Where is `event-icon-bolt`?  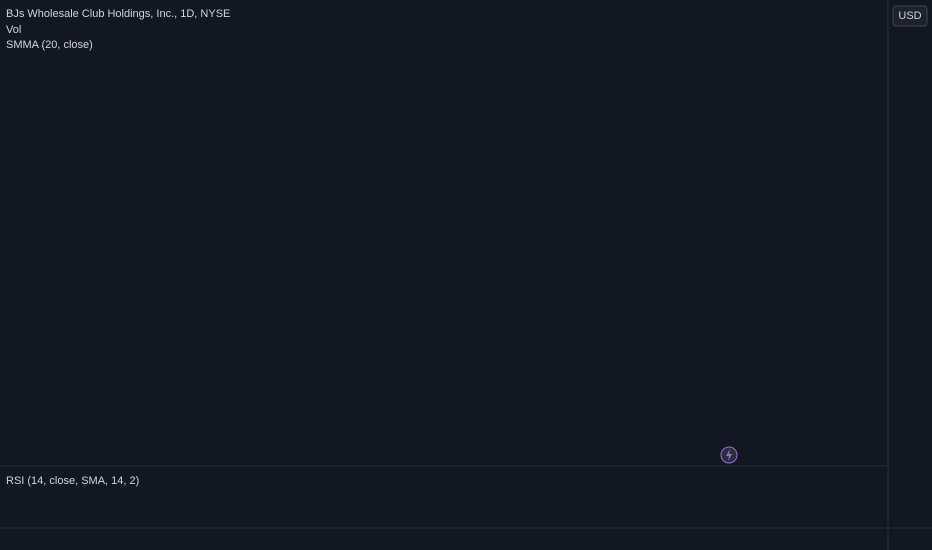
event-icon-bolt is located at coordinates (729, 455).